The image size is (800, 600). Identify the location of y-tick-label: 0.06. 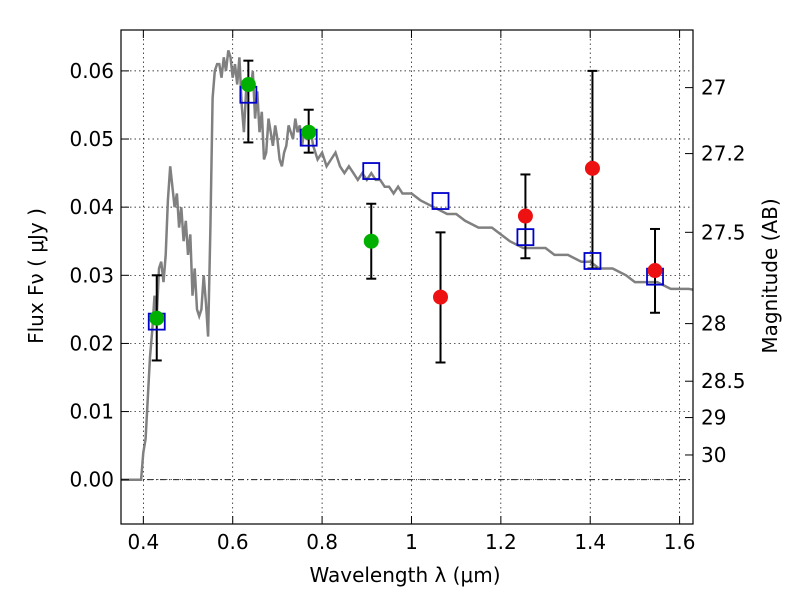
(91, 71).